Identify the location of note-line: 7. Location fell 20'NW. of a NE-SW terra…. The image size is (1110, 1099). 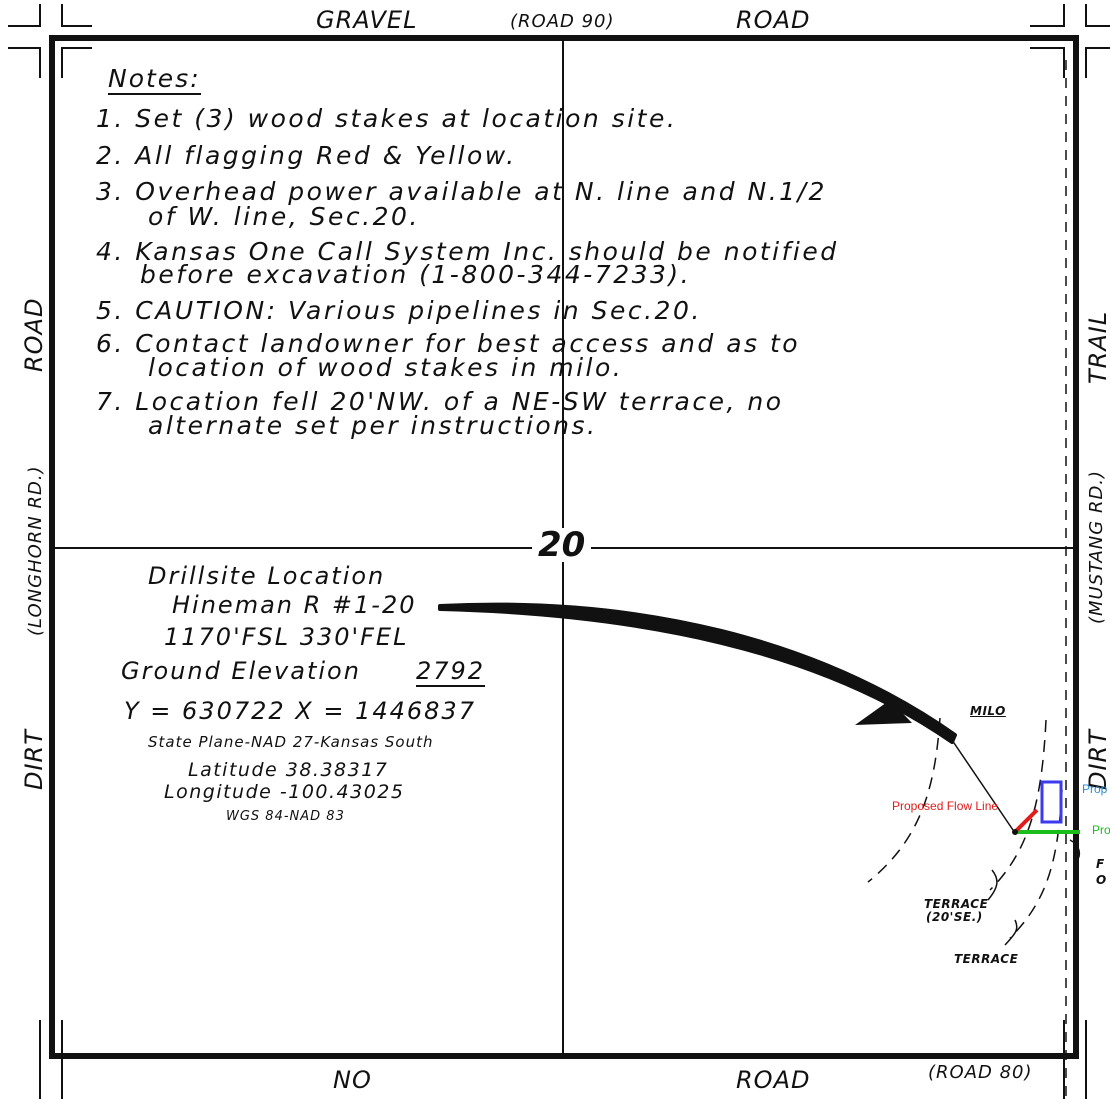
(440, 401).